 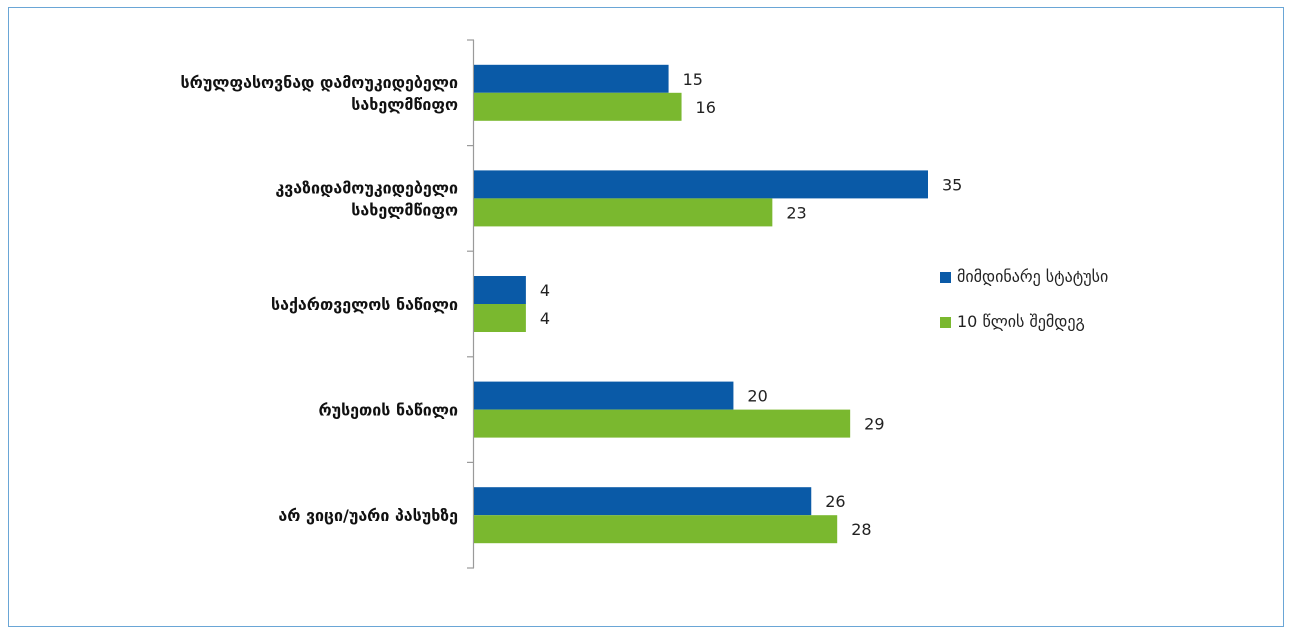 I want to click on data-label: 15, so click(x=693, y=79).